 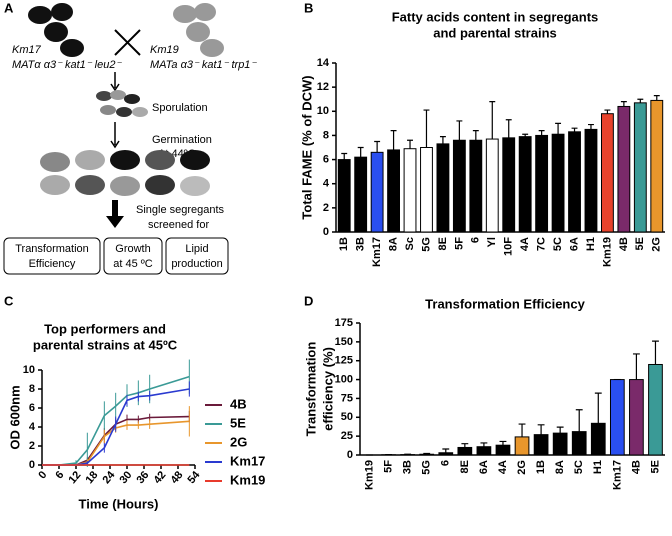 I want to click on parent-name: Km19, so click(x=164, y=50).